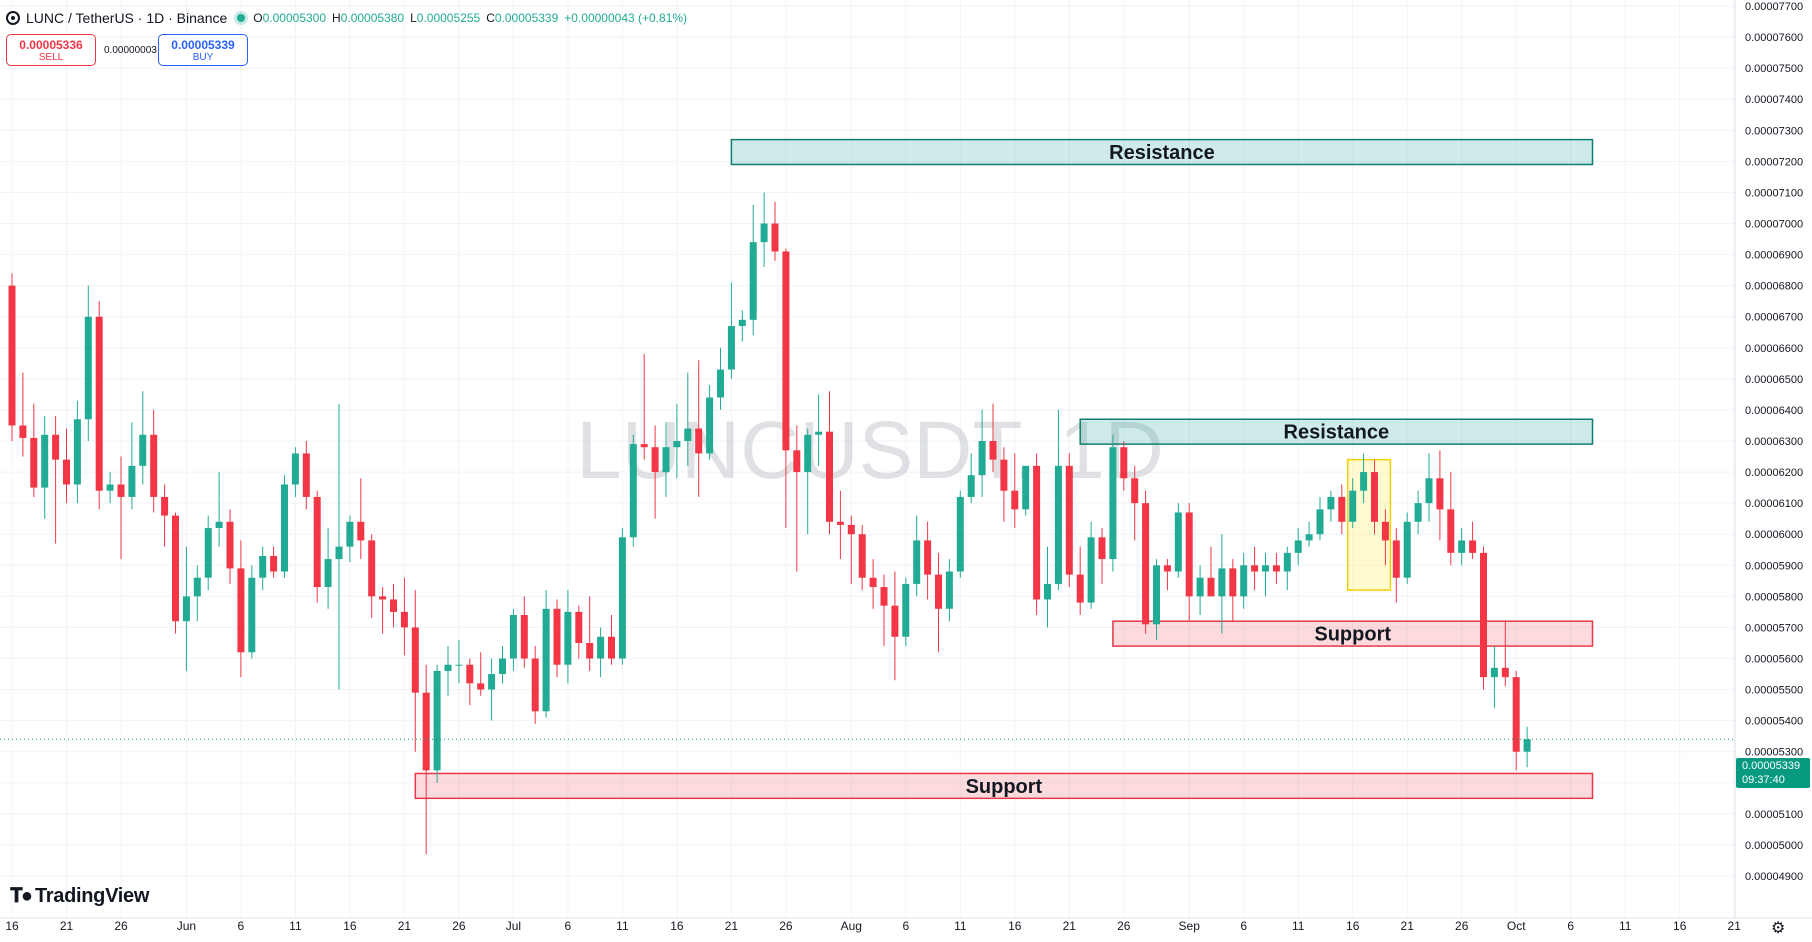 This screenshot has height=942, width=1812. Describe the element at coordinates (130, 50) in the screenshot. I see `spread-value: 0.00000003` at that location.